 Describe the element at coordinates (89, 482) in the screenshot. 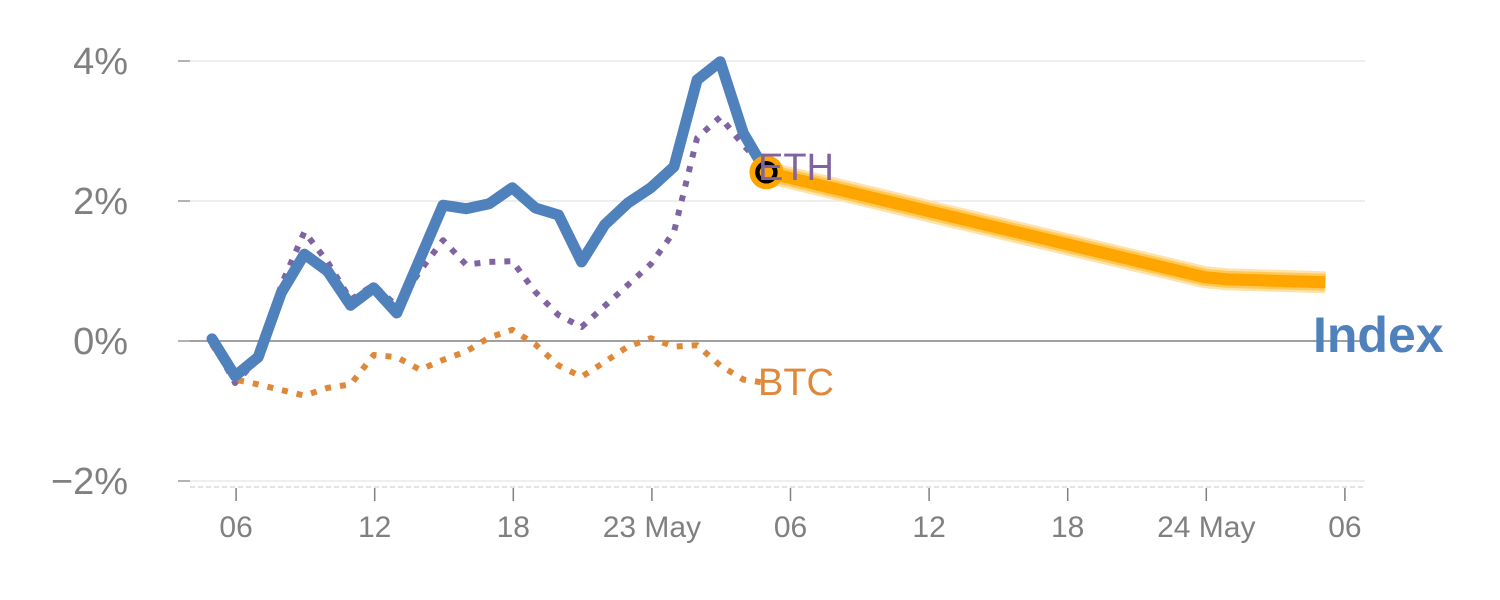

I see `y-tick-label: −2%` at that location.